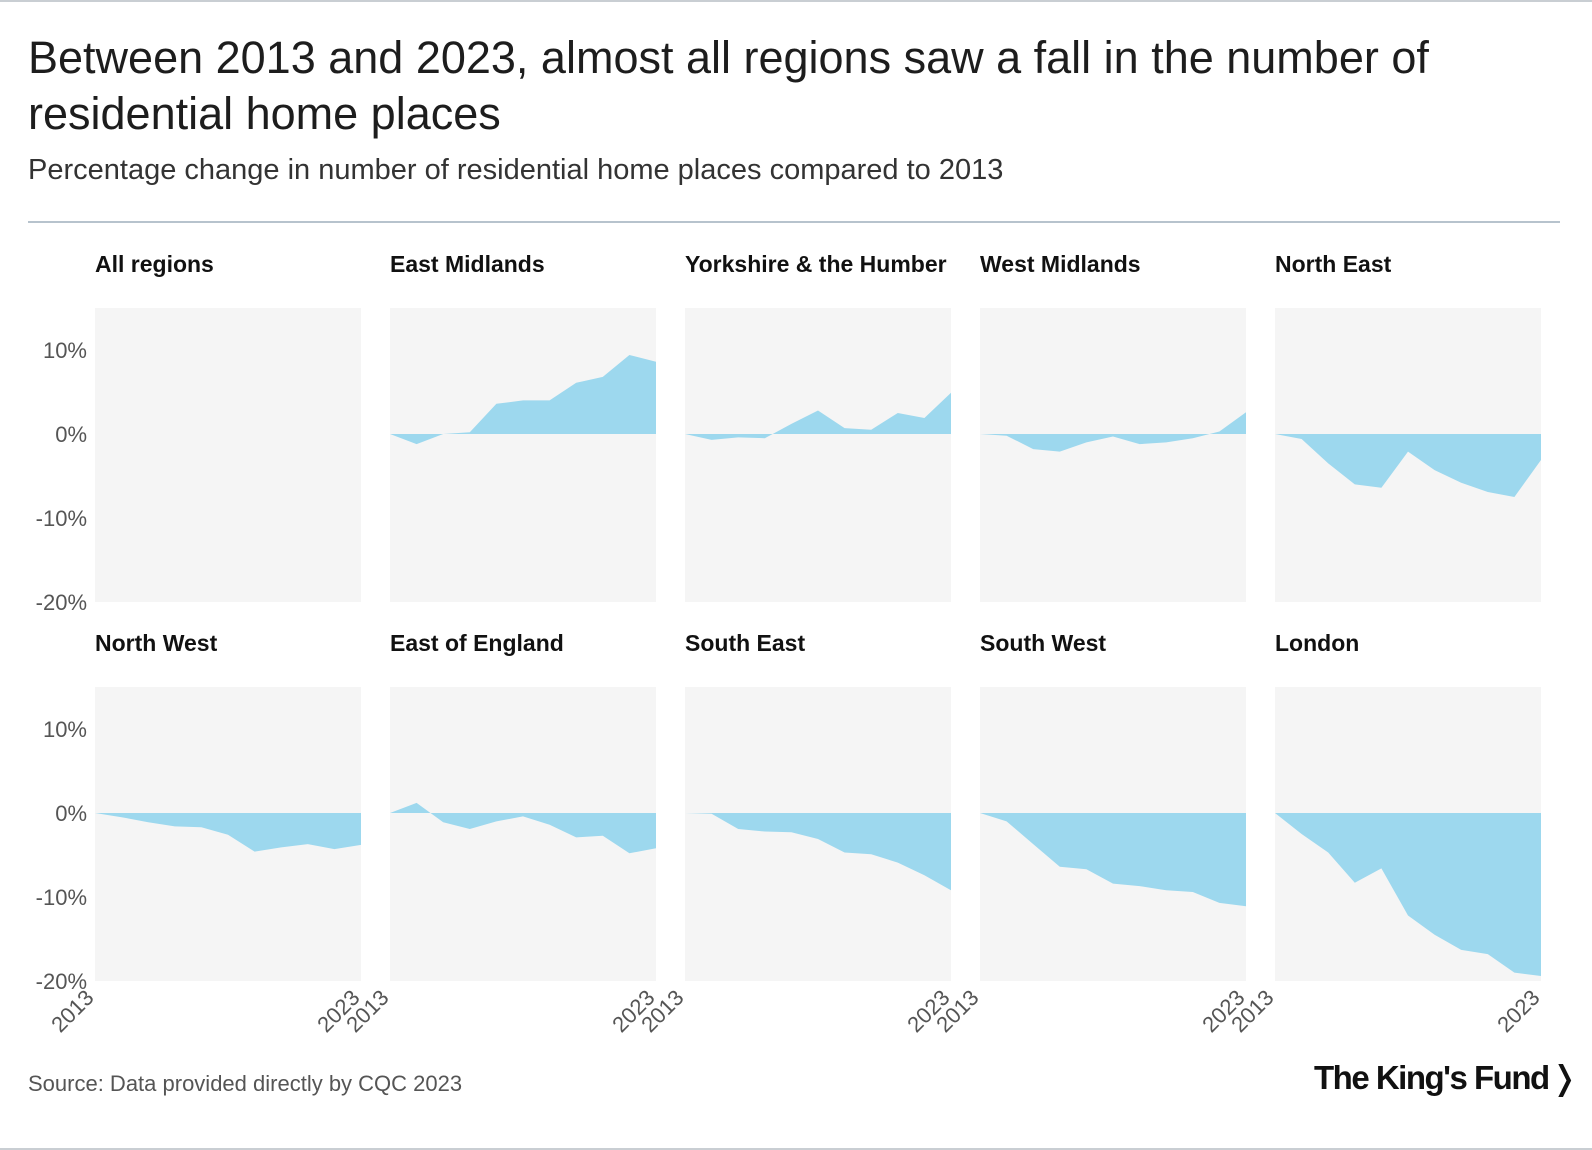 The image size is (1592, 1150). What do you see at coordinates (156, 643) in the screenshot?
I see `panel-title: North West` at bounding box center [156, 643].